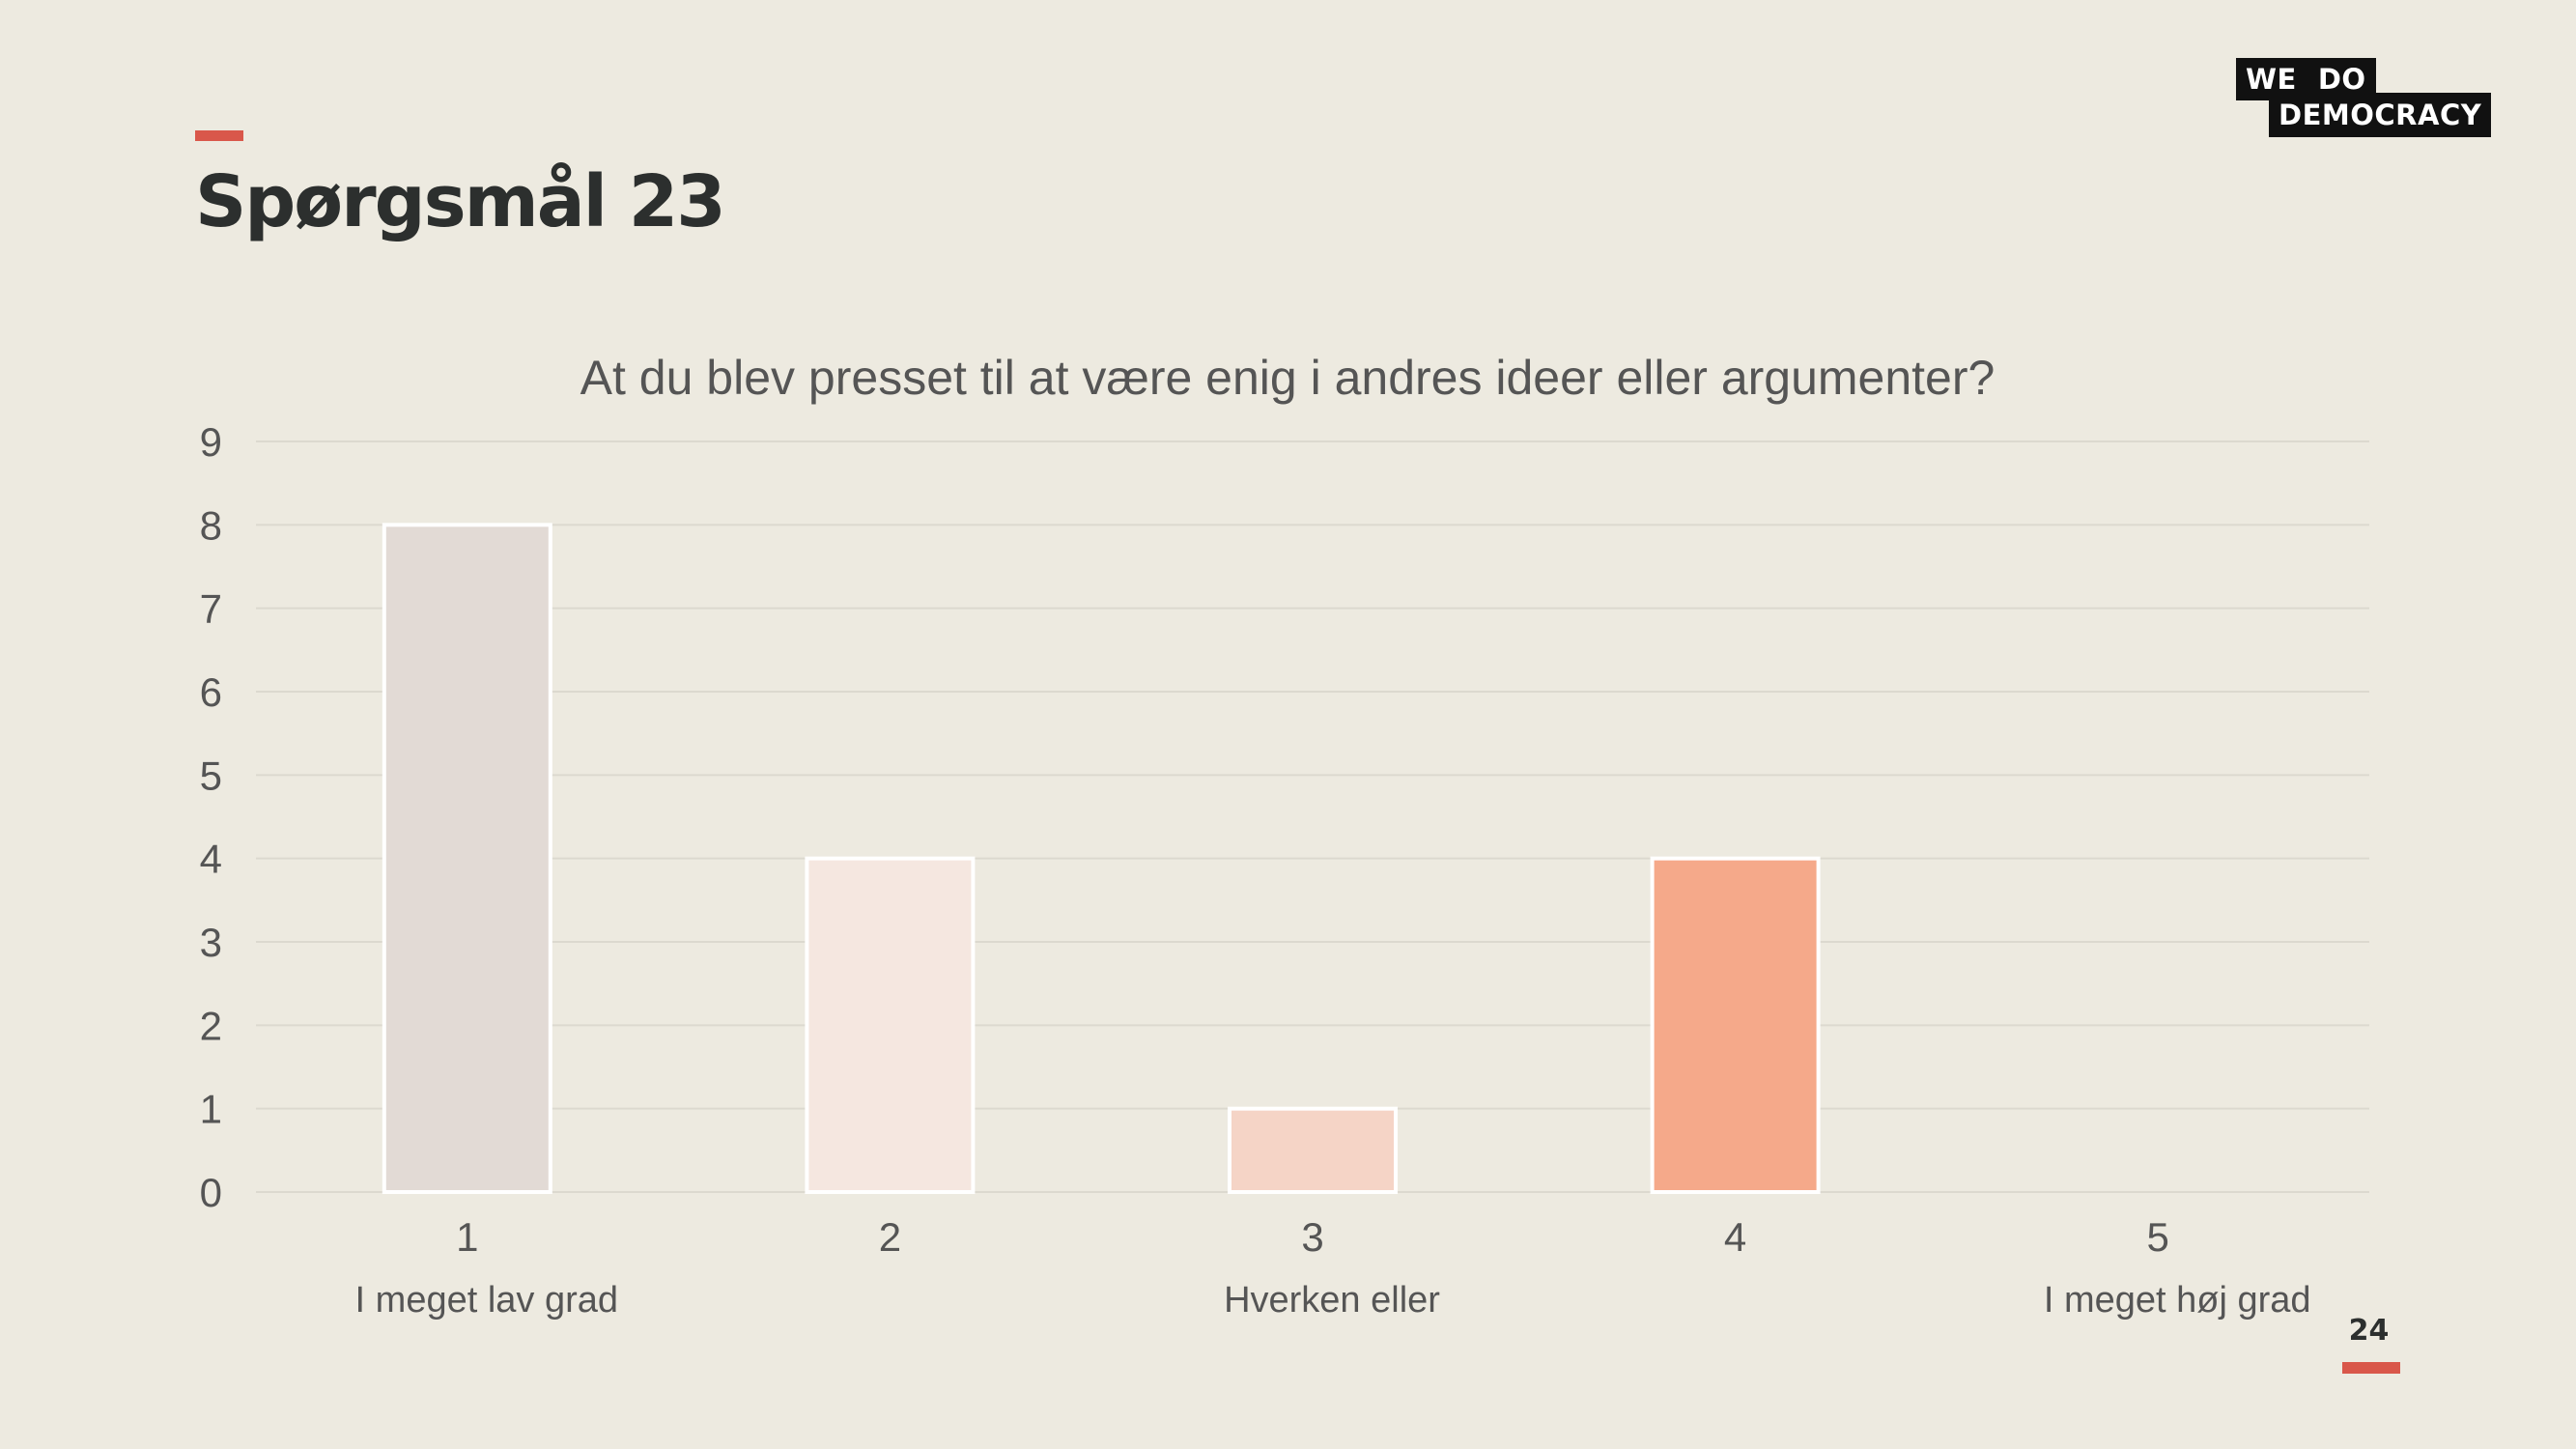 The height and width of the screenshot is (1449, 2576). I want to click on y-tick-label: 6, so click(211, 692).